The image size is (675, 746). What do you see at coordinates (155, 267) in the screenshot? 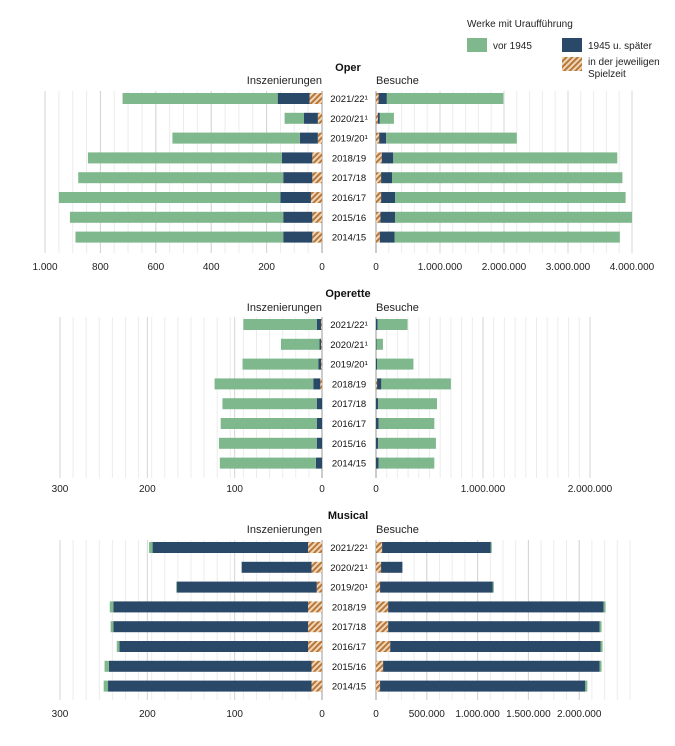
I see `tick-label-left: 600` at bounding box center [155, 267].